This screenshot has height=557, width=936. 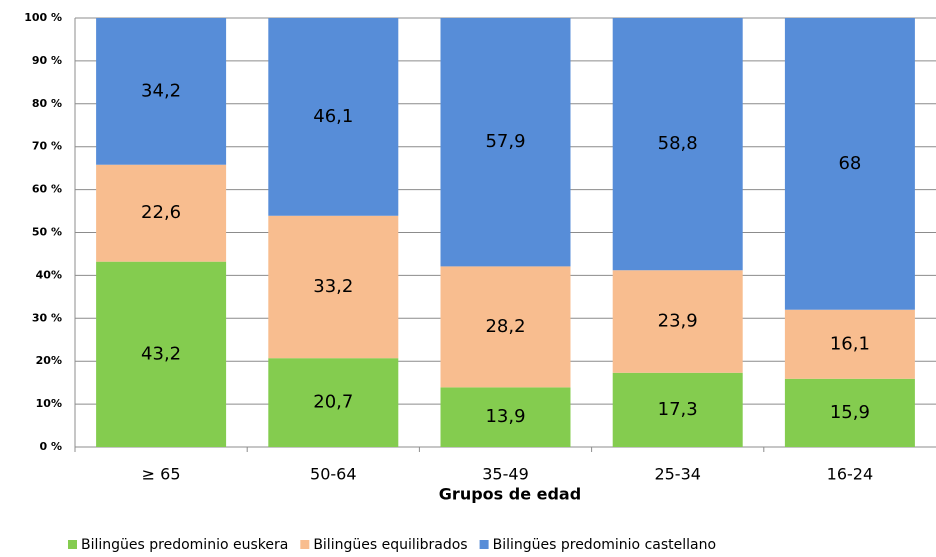 I want to click on data-label: 15,9, so click(x=850, y=412).